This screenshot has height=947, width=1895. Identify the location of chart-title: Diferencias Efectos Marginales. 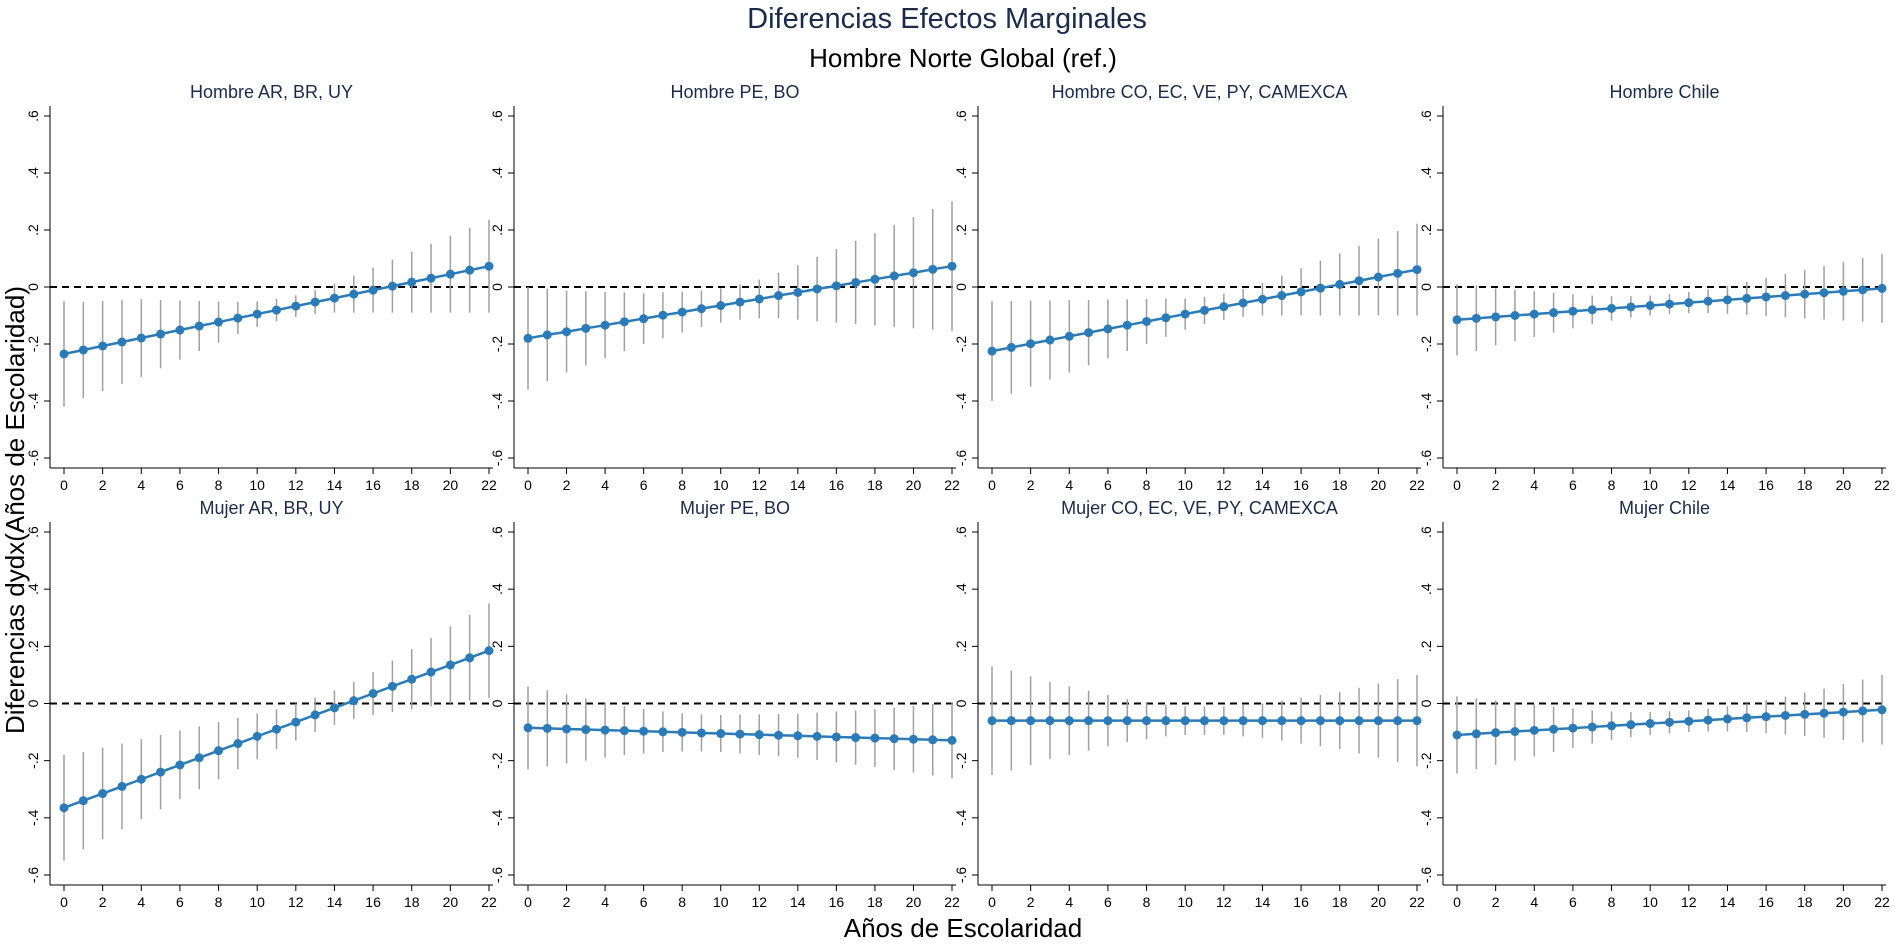
(947, 19).